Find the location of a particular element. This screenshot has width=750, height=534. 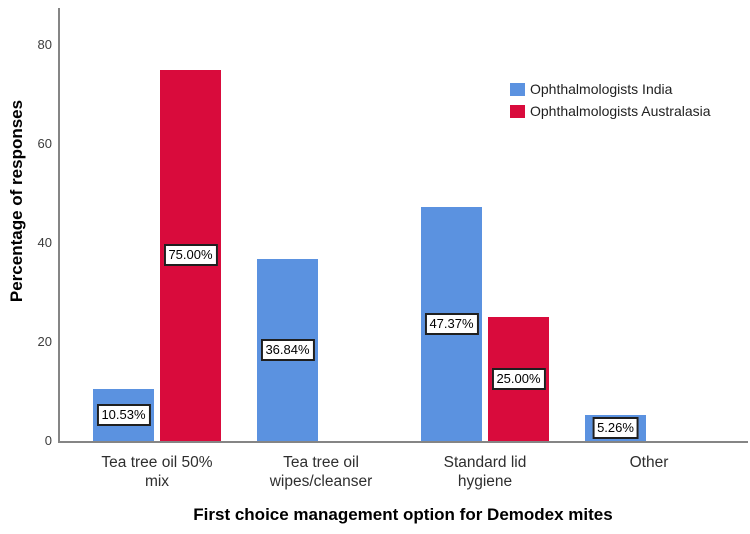

y-axis-title: Percentage of responses is located at coordinates (16, 201).